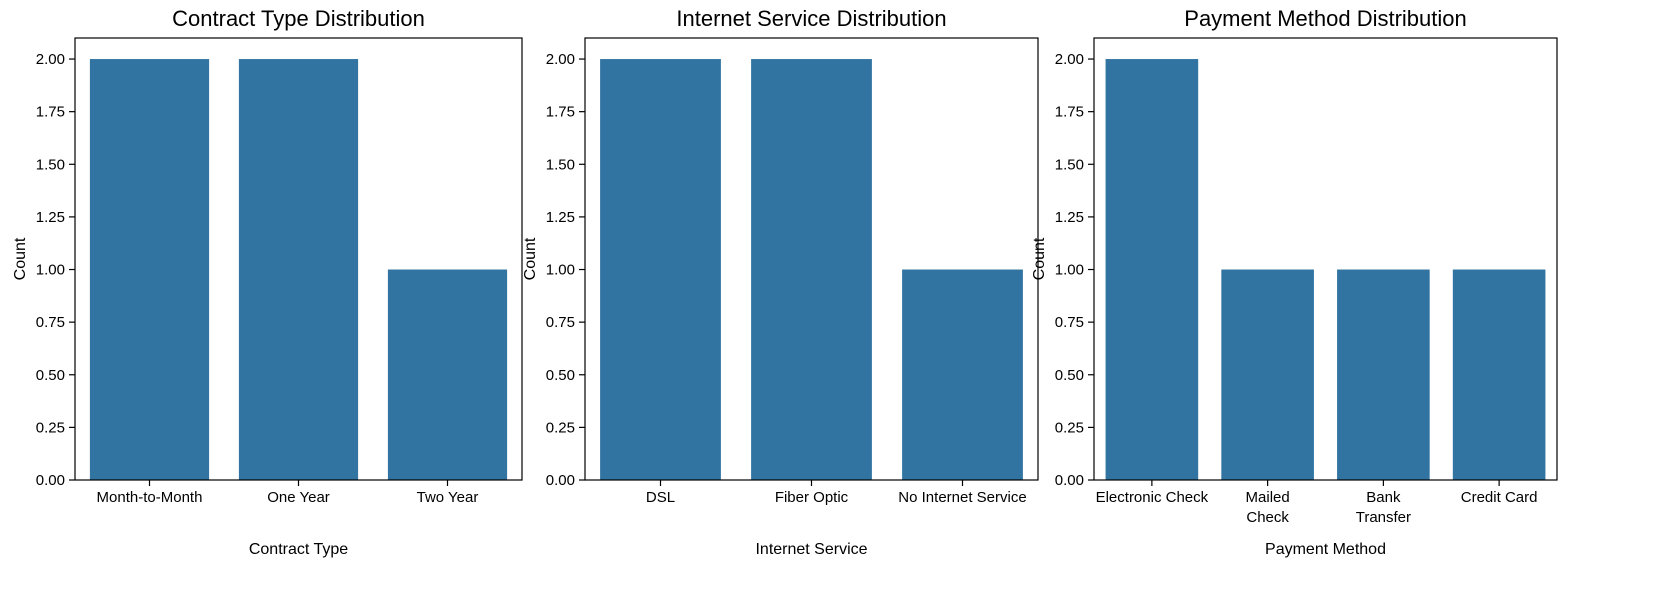 This screenshot has width=1654, height=599. I want to click on chart-title: Payment Method Distribution, so click(1325, 18).